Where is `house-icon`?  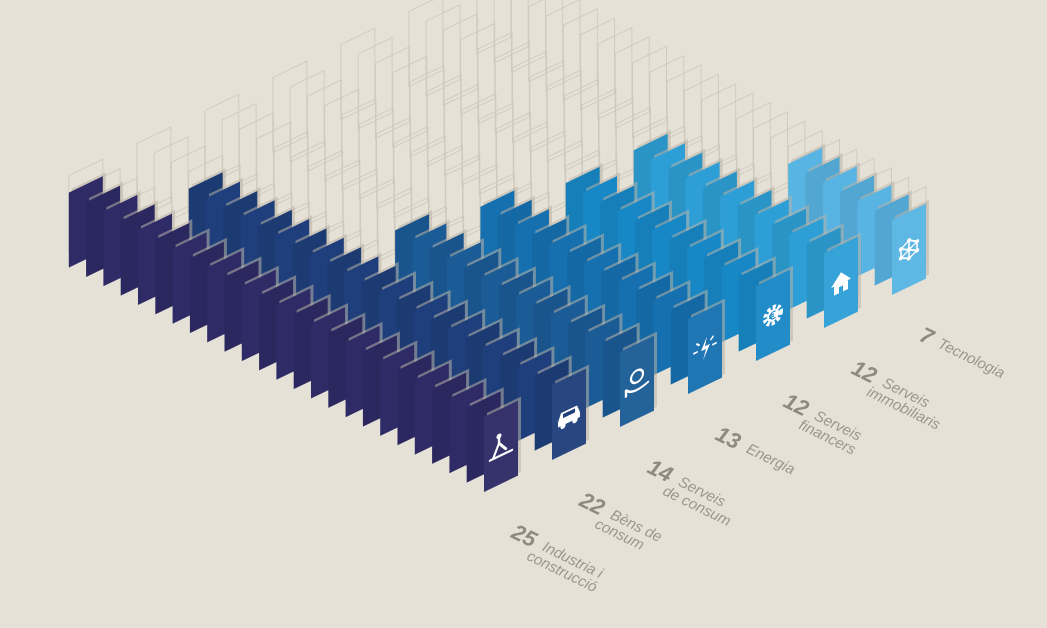
house-icon is located at coordinates (841, 284).